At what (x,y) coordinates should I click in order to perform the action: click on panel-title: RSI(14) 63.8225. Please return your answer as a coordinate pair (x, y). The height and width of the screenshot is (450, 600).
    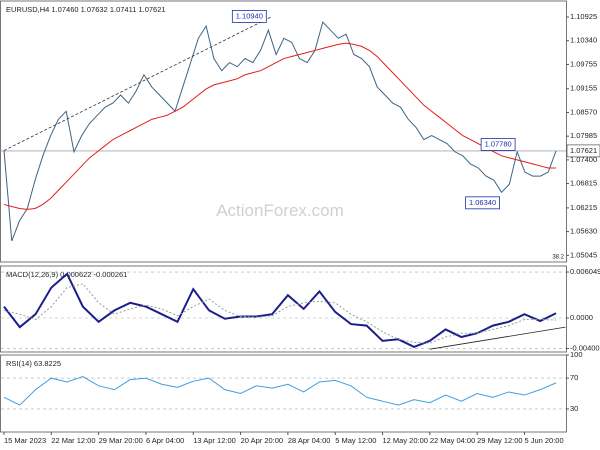
    Looking at the image, I should click on (33, 363).